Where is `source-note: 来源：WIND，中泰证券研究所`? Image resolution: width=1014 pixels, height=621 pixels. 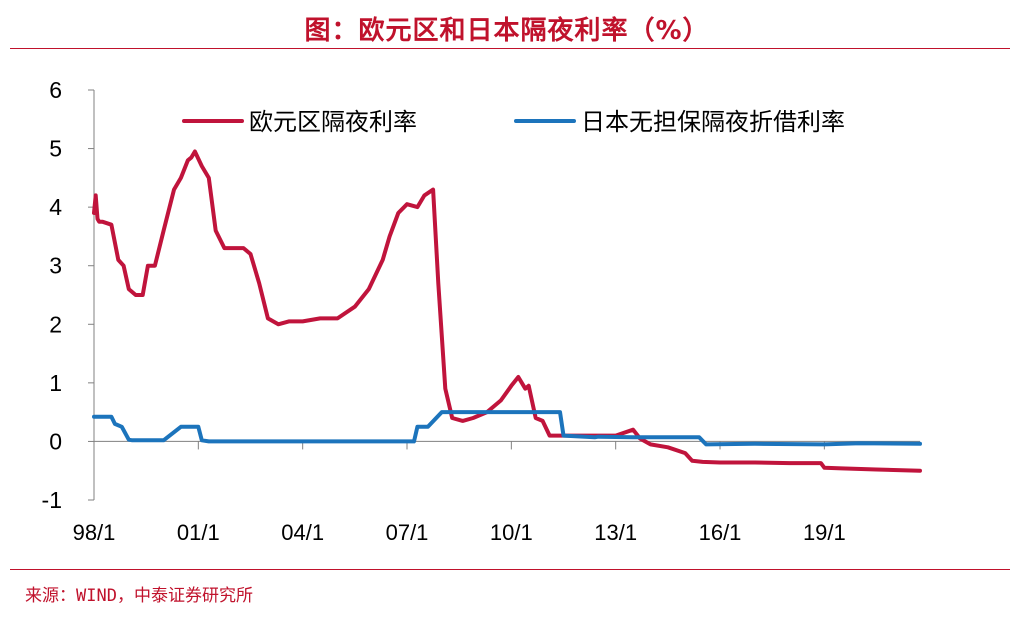
source-note: 来源：WIND，中泰证券研究所 is located at coordinates (139, 596).